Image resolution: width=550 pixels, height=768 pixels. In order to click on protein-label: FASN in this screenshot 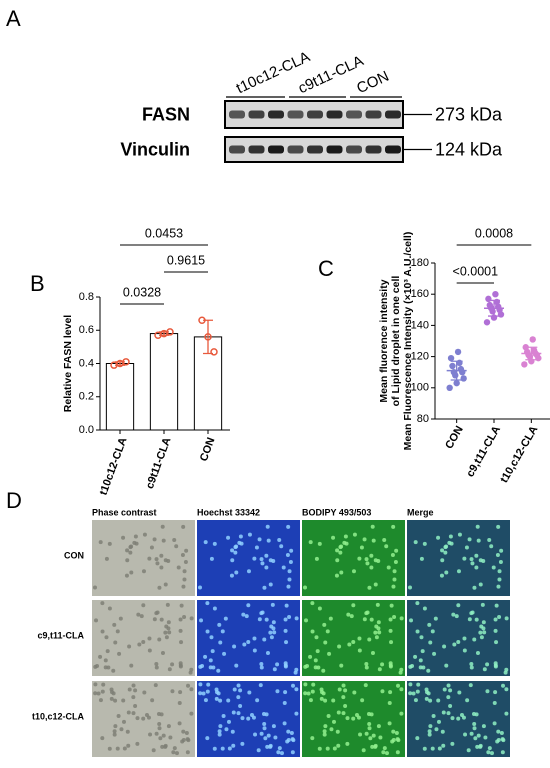, I will do `click(166, 114)`.